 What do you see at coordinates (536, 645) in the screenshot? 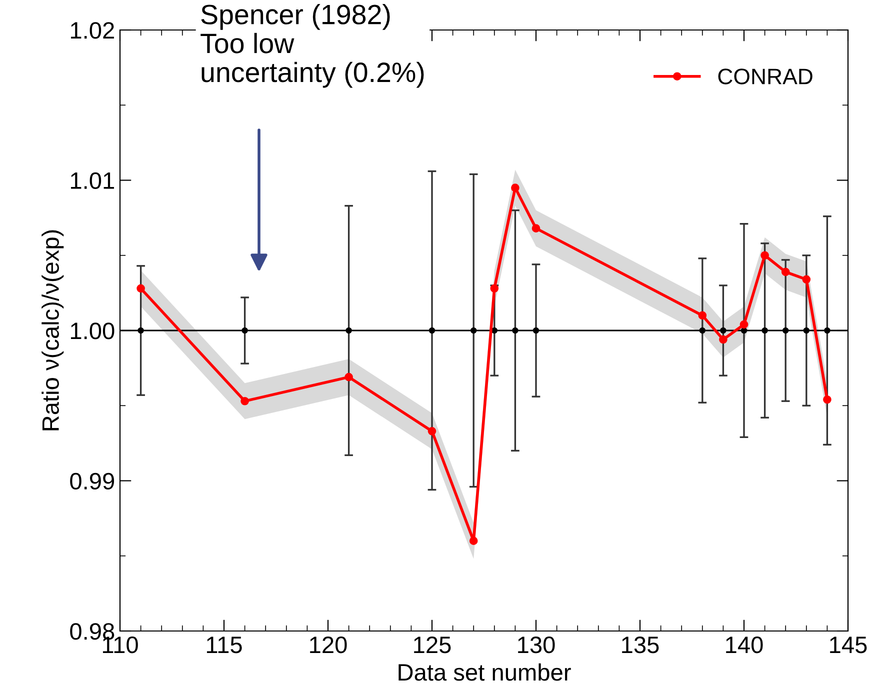
I see `x-tick-label: 130` at bounding box center [536, 645].